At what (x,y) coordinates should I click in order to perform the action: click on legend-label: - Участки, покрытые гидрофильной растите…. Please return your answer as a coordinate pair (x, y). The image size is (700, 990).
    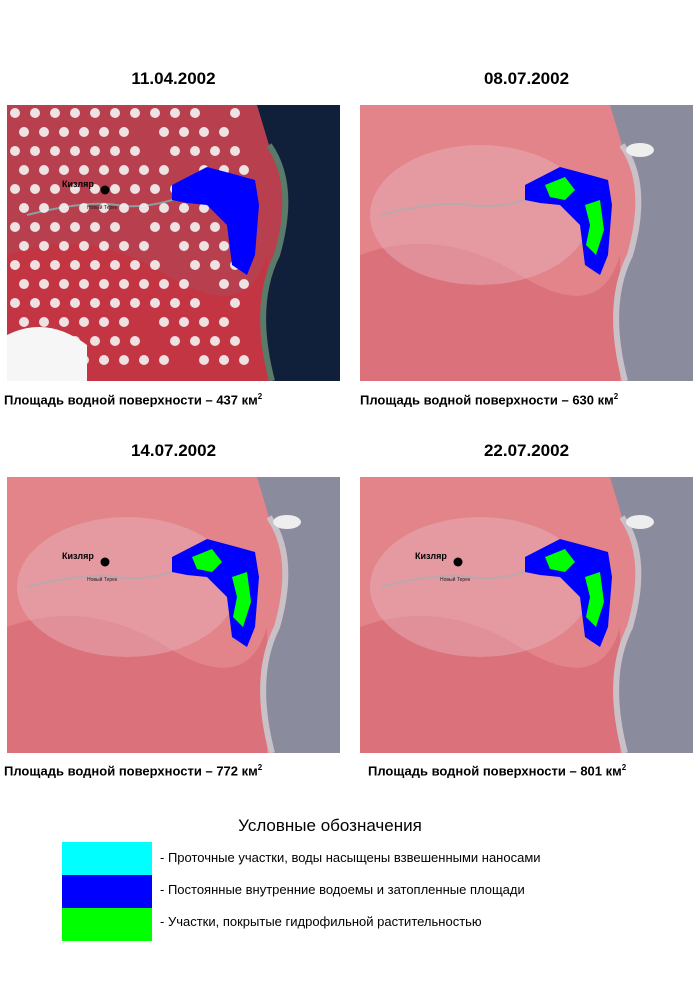
    Looking at the image, I should click on (321, 921).